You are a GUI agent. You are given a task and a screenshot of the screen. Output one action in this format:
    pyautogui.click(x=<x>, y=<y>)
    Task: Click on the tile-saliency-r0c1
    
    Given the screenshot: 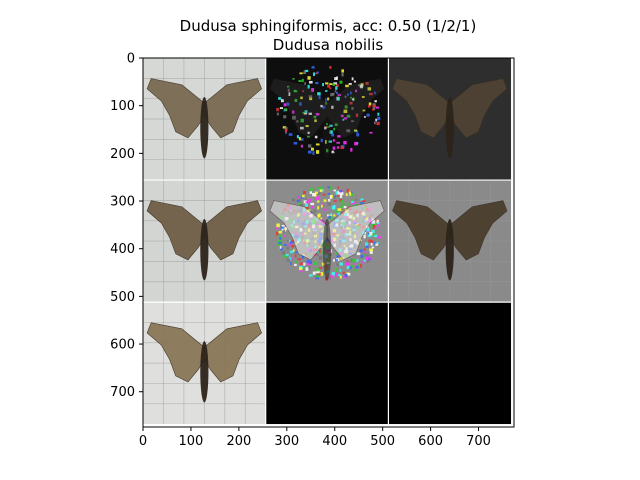 What is the action you would take?
    pyautogui.click(x=327, y=119)
    